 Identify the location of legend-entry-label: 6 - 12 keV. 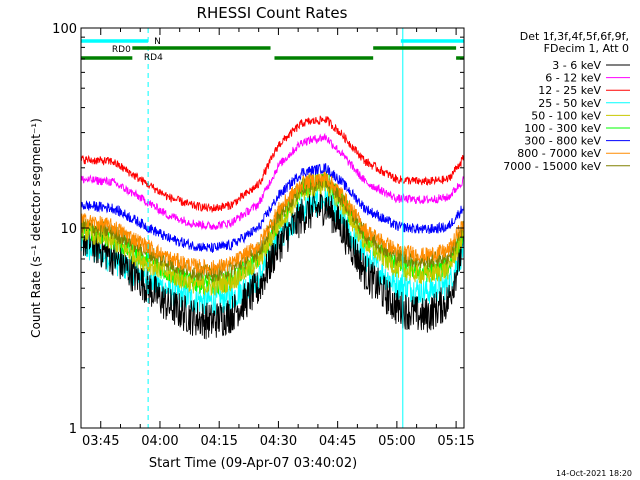
(573, 78).